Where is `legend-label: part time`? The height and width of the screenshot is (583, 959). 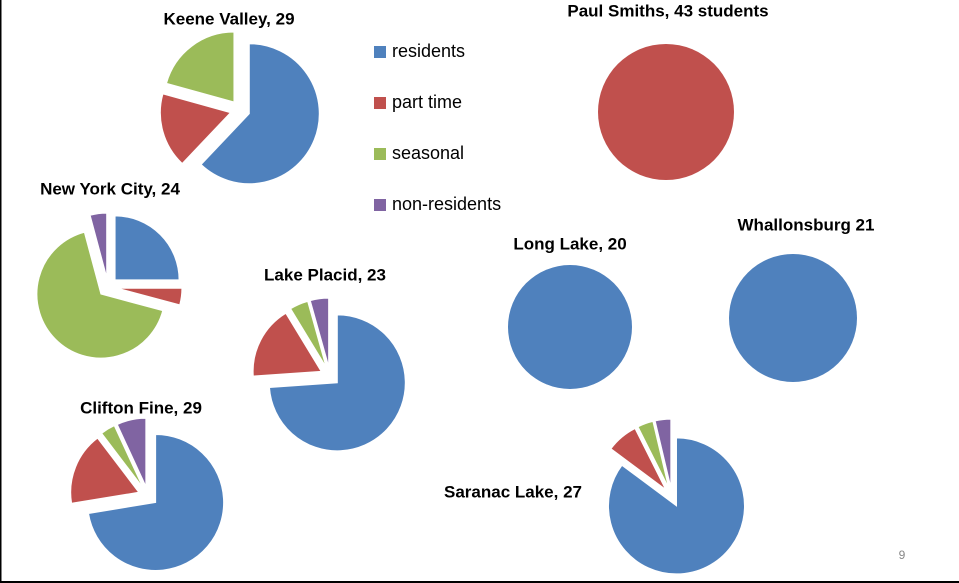
legend-label: part time is located at coordinates (427, 102).